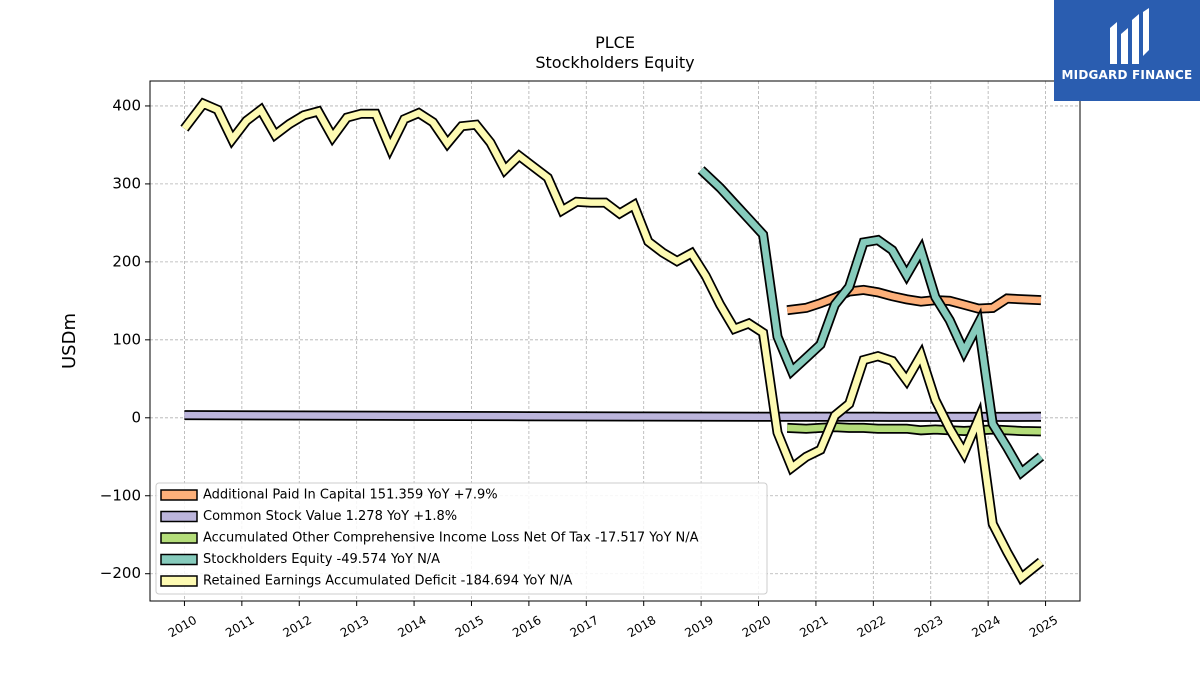 The width and height of the screenshot is (1200, 675). What do you see at coordinates (297, 626) in the screenshot?
I see `x-tick-label: 2012` at bounding box center [297, 626].